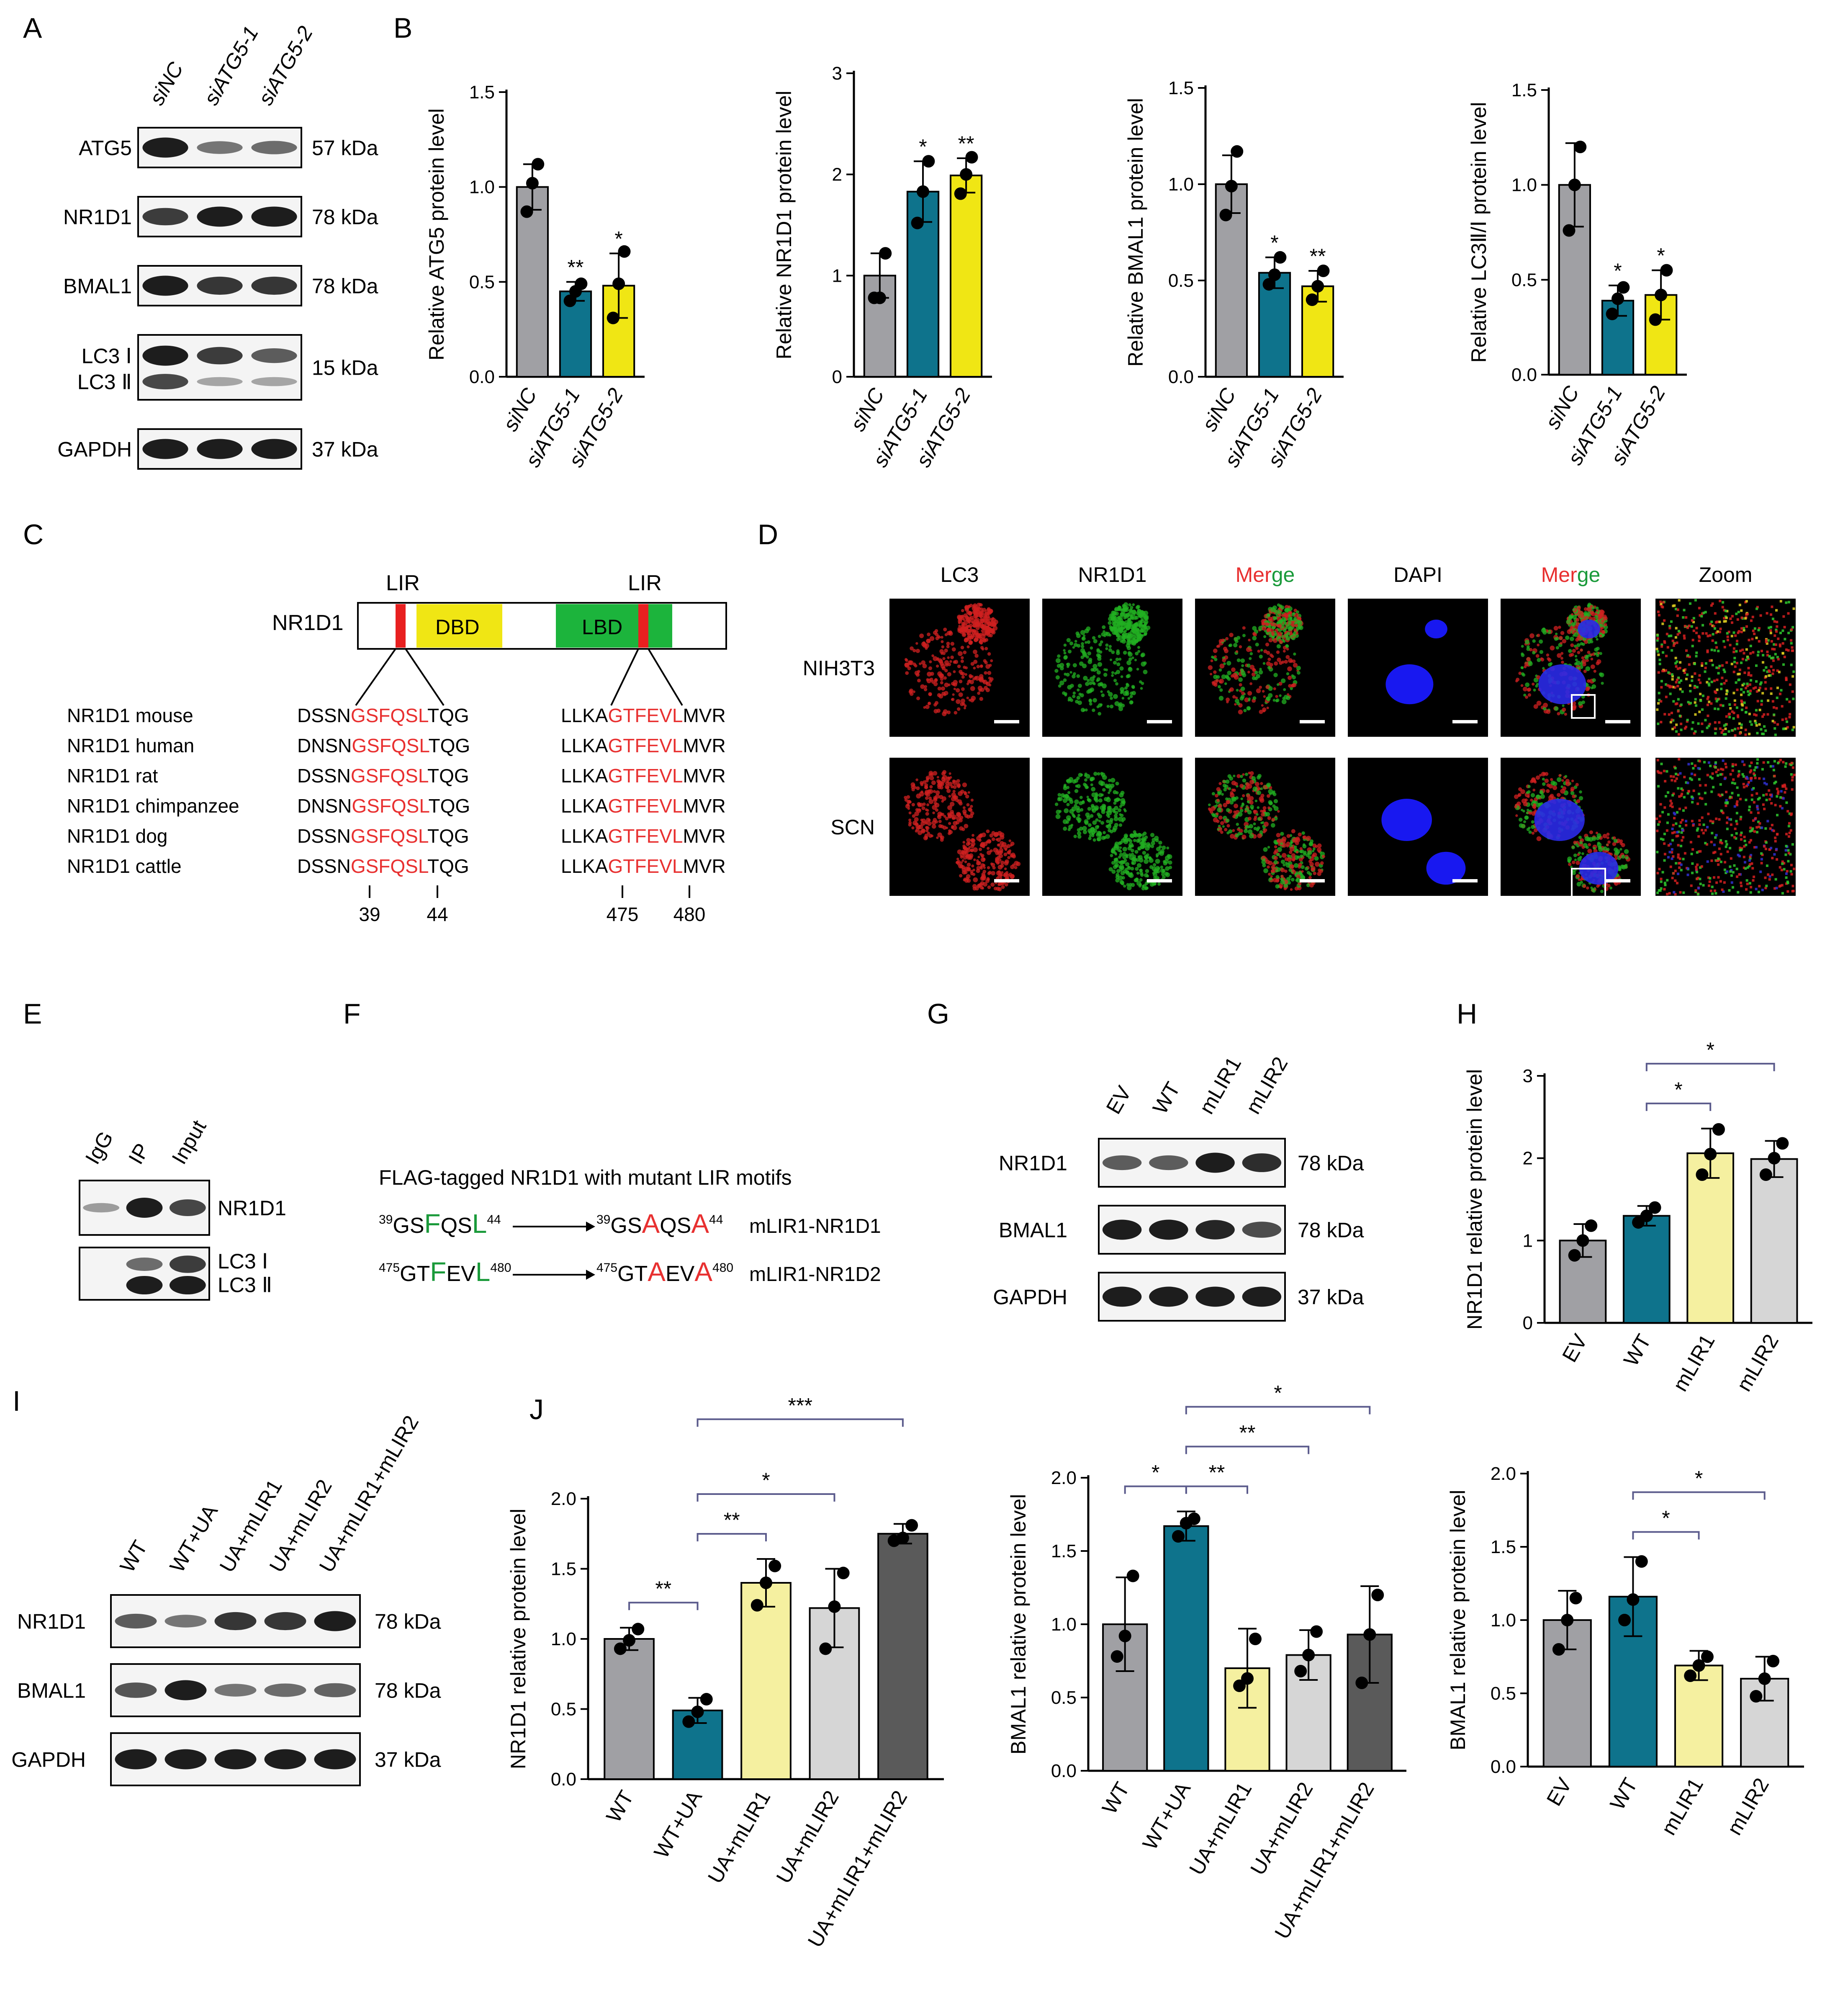  Describe the element at coordinates (1135, 233) in the screenshot. I see `y-axis-label: Relative BMAL1 protein level` at that location.